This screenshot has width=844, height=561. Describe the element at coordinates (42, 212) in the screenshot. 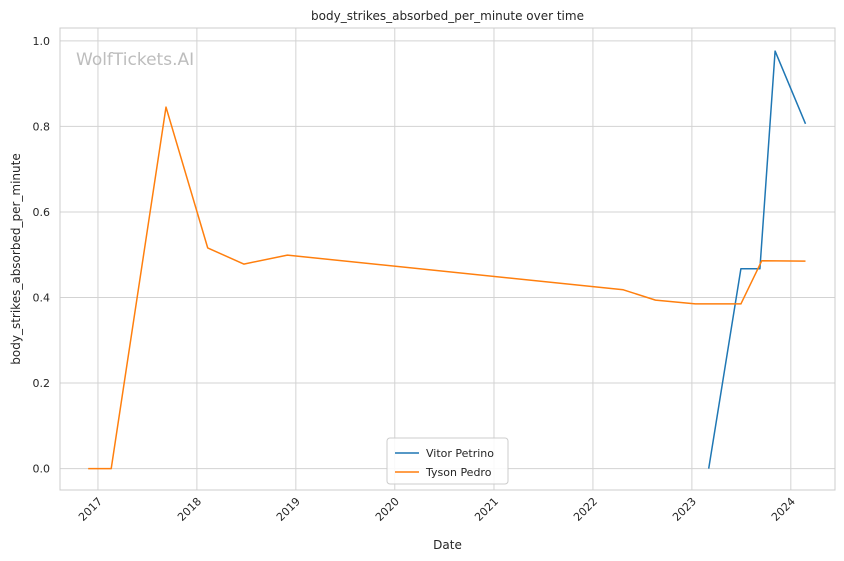

I see `y-tick-label: 0.6` at that location.